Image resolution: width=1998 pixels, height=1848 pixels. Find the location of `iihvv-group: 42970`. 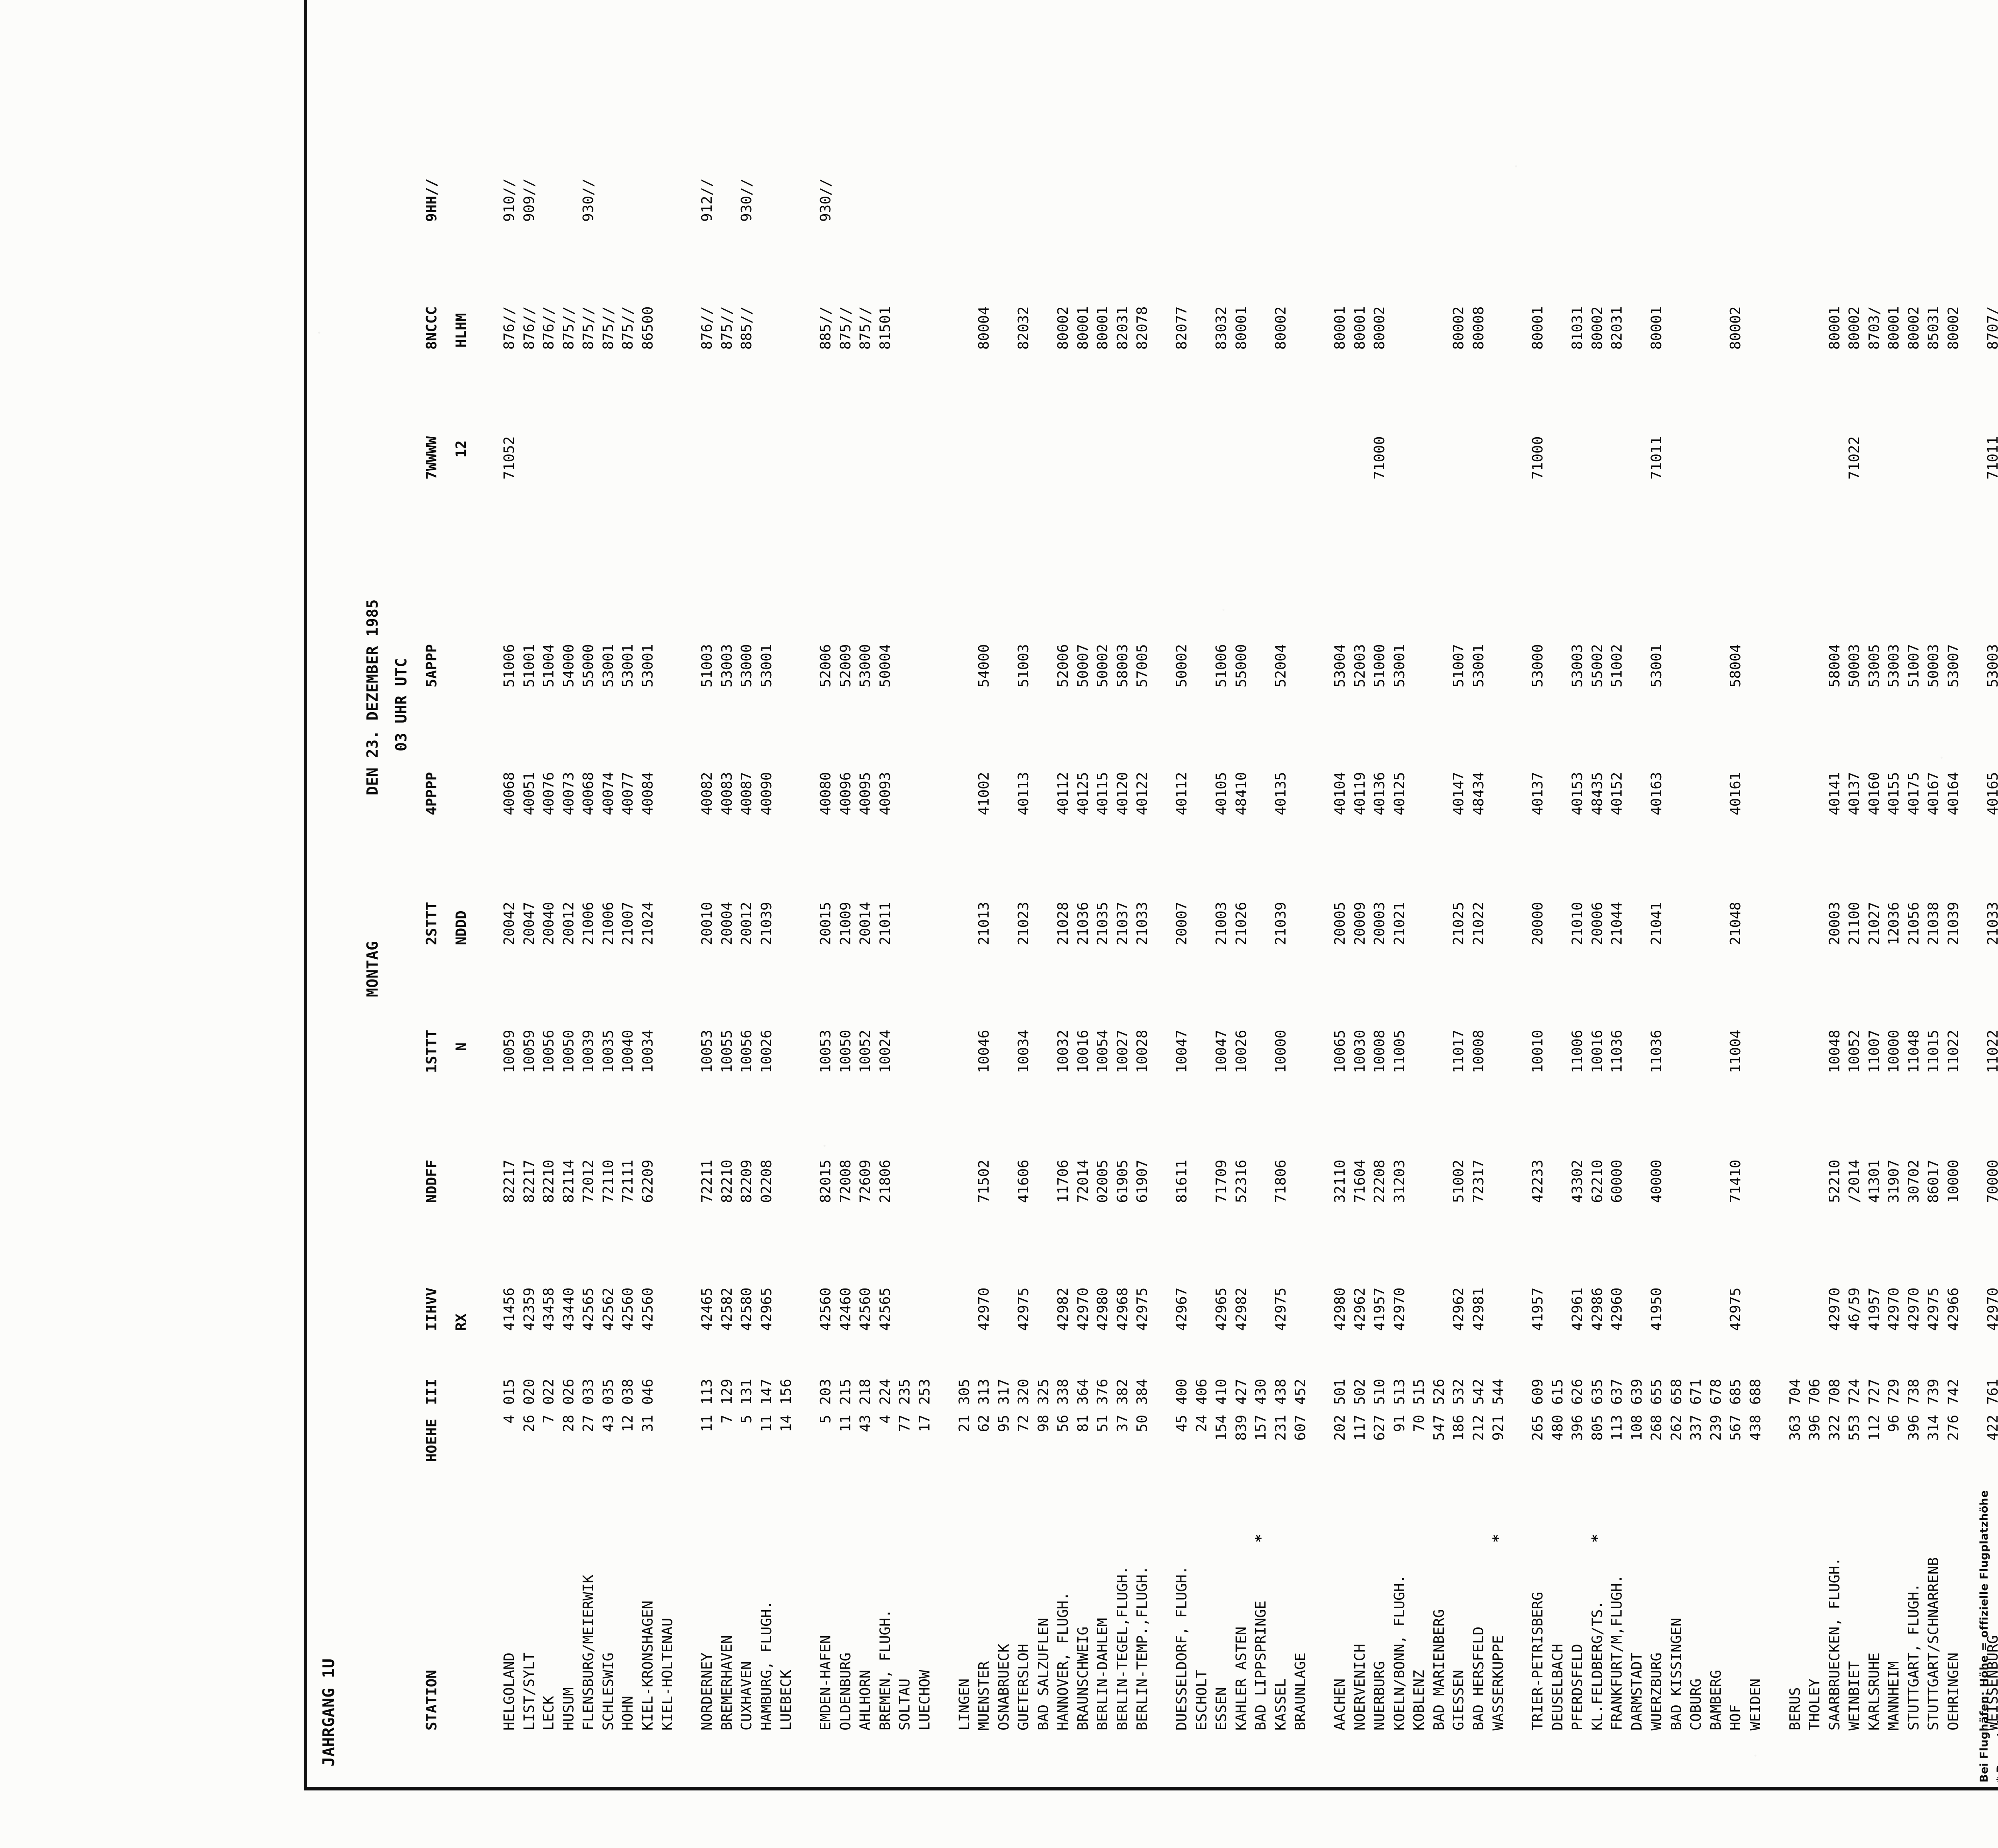

iihvv-group: 42970 is located at coordinates (1991, 1309).